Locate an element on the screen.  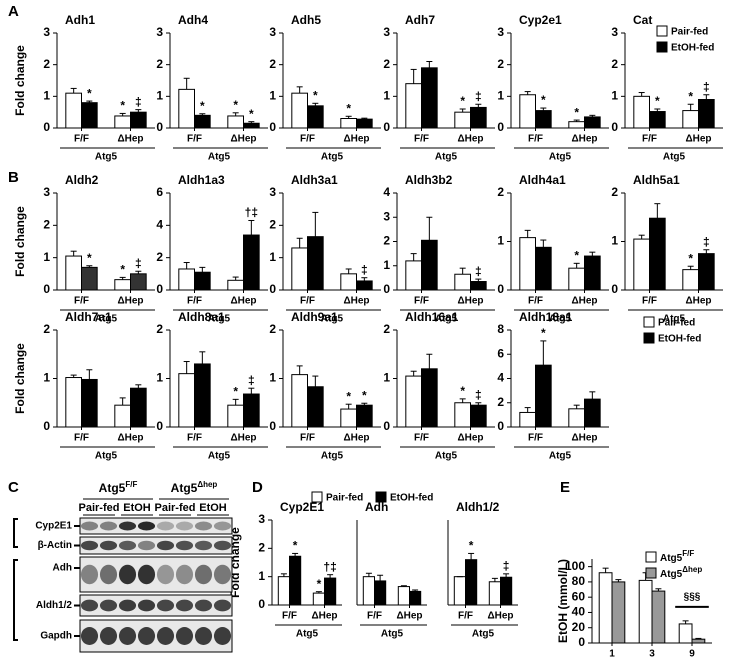
blot-row-label: Gapdh is located at coordinates (56, 636).